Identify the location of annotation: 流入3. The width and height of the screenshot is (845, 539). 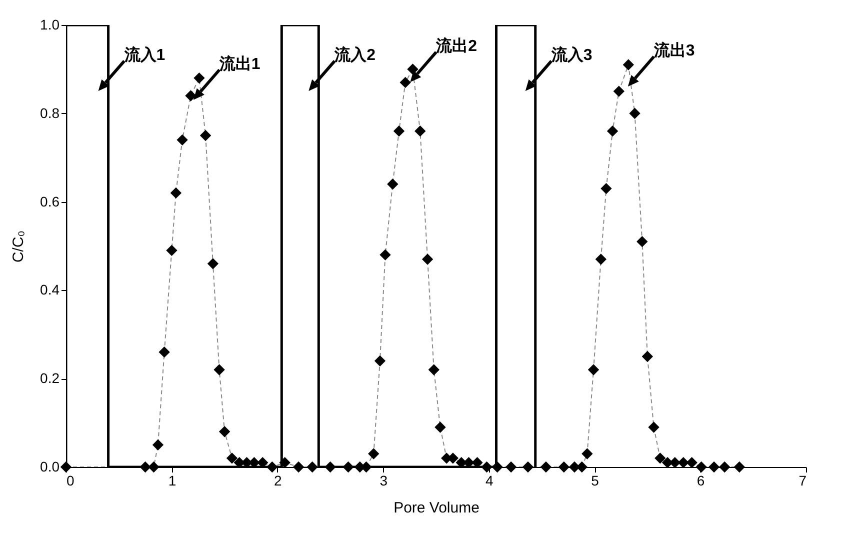
(571, 54).